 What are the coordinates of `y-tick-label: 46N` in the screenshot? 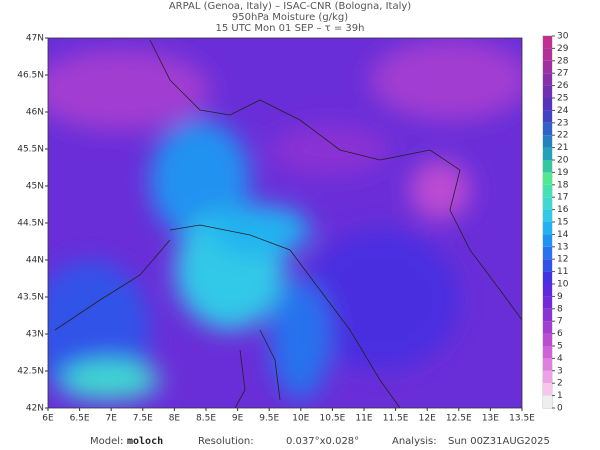 It's located at (35, 113).